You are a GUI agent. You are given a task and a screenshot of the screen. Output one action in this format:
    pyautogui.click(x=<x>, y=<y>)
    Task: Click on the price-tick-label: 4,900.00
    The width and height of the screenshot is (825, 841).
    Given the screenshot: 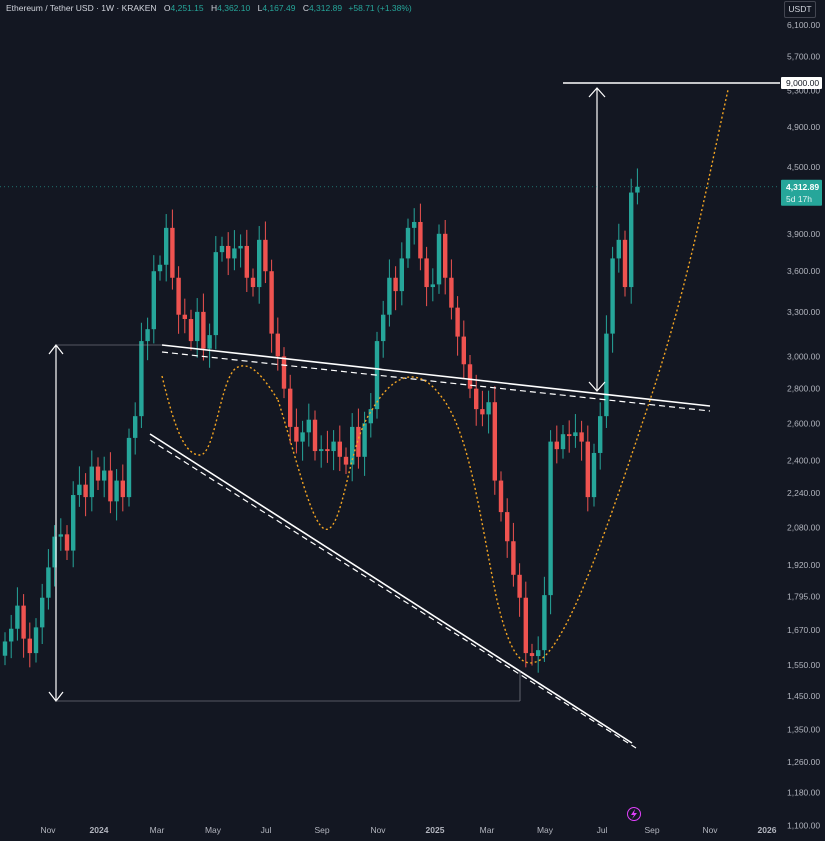 What is the action you would take?
    pyautogui.click(x=803, y=127)
    